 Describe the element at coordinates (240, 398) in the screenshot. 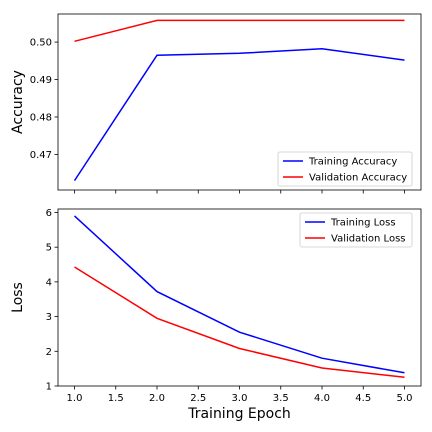

I see `loss-xtick-label: 3.0` at that location.